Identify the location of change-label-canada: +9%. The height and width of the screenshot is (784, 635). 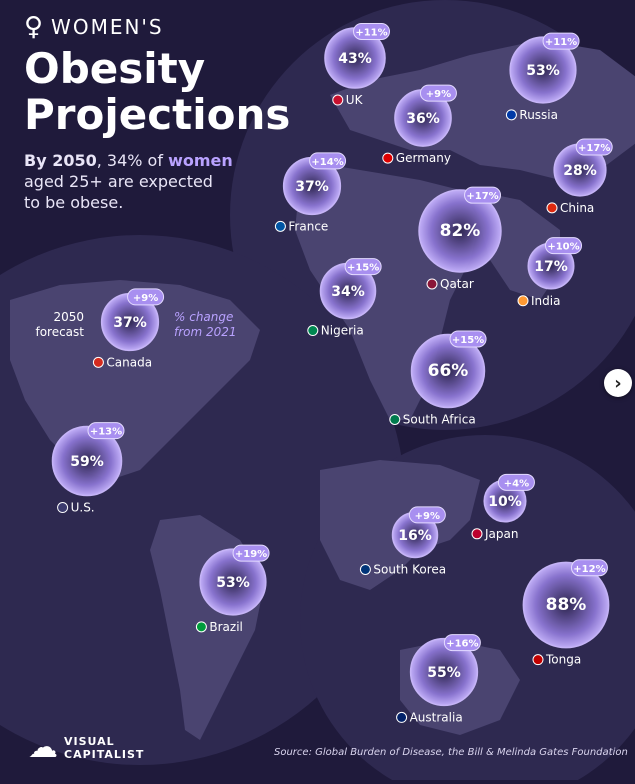
(145, 298).